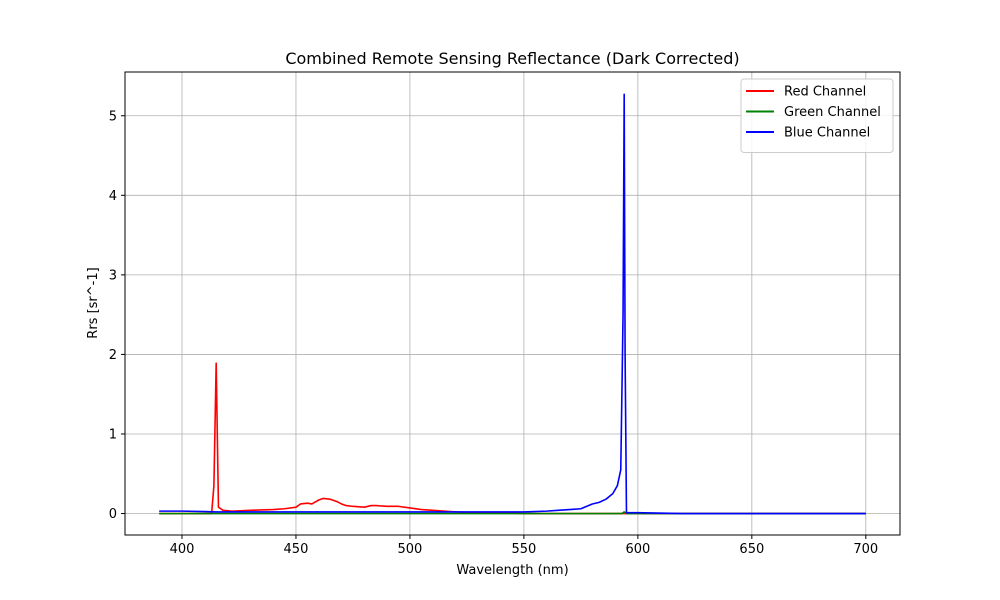  I want to click on y-tick-label: 0, so click(113, 514).